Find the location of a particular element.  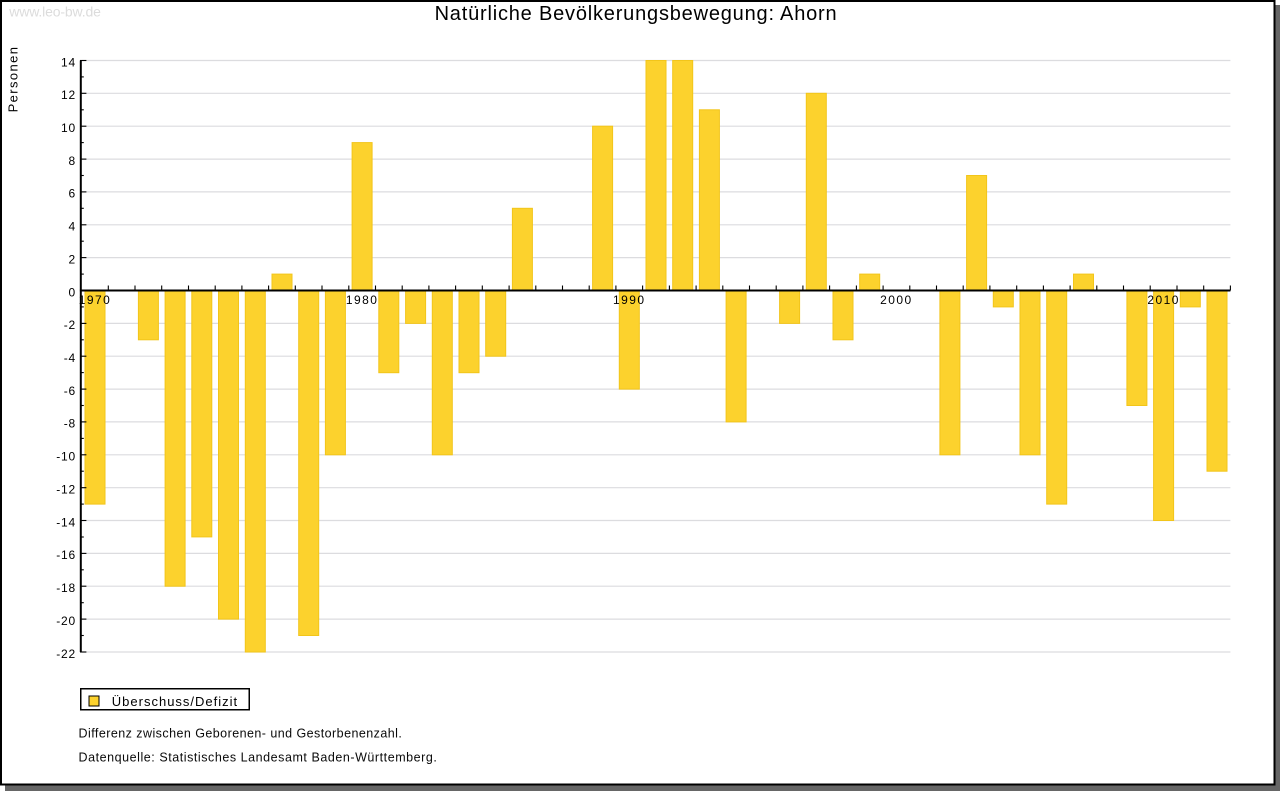

svg-text: -16 is located at coordinates (66, 555).